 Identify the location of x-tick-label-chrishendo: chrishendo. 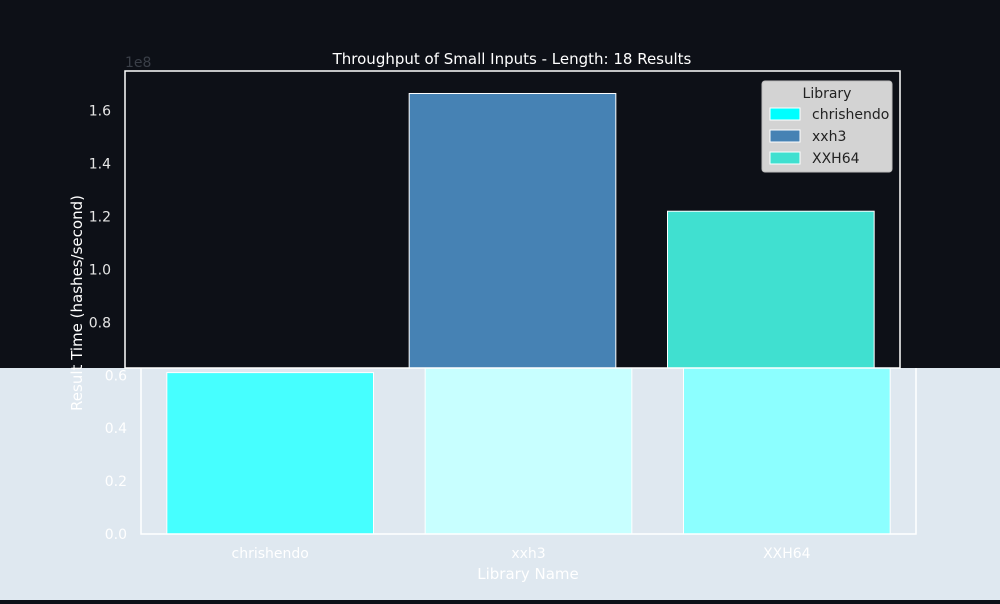
(270, 554).